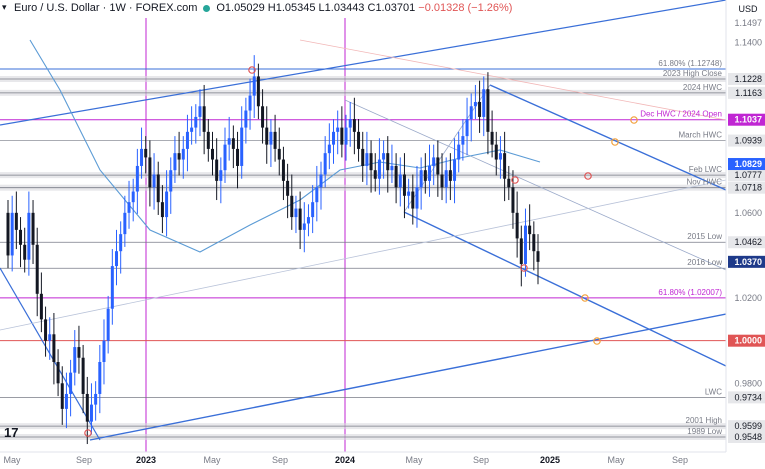  I want to click on level-tag: 1.0939, so click(748, 141).